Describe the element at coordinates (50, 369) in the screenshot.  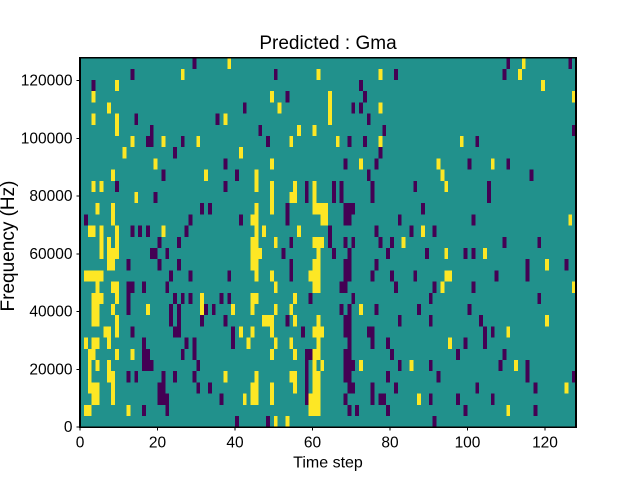
I see `svg-text: 20000` at that location.